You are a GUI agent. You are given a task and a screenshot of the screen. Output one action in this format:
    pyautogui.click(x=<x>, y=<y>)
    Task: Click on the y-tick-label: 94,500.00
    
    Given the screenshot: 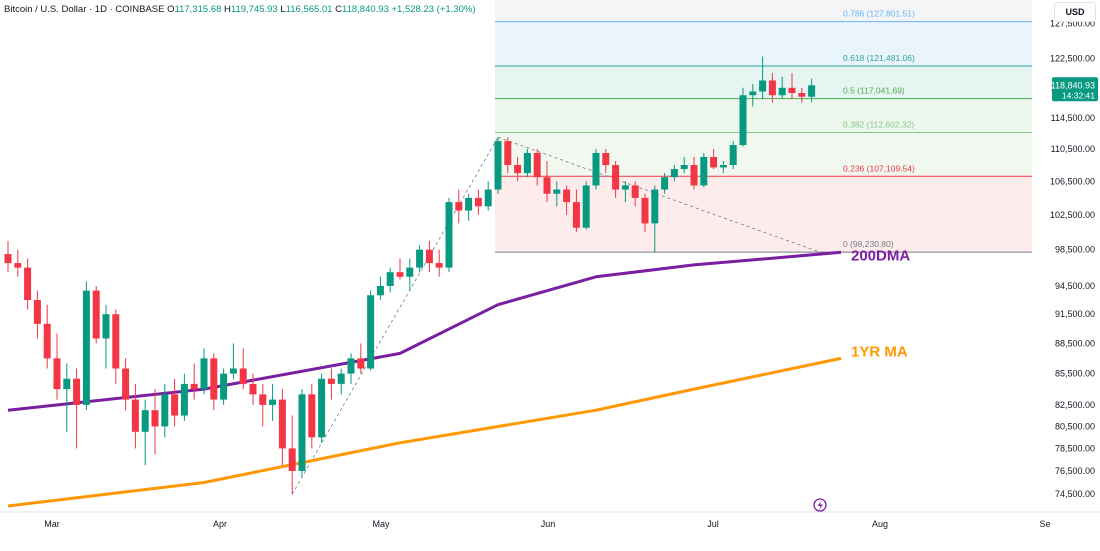 What is the action you would take?
    pyautogui.click(x=1075, y=286)
    